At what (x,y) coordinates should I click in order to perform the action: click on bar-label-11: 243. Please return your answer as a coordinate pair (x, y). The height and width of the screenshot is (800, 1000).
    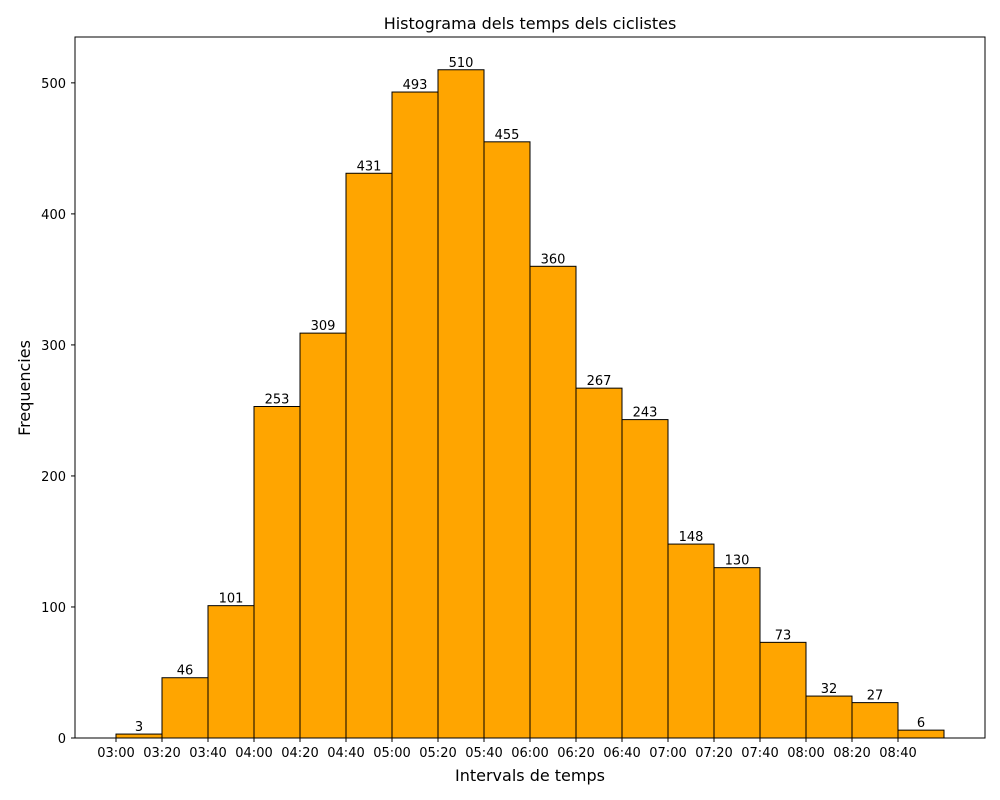
    Looking at the image, I should click on (645, 413).